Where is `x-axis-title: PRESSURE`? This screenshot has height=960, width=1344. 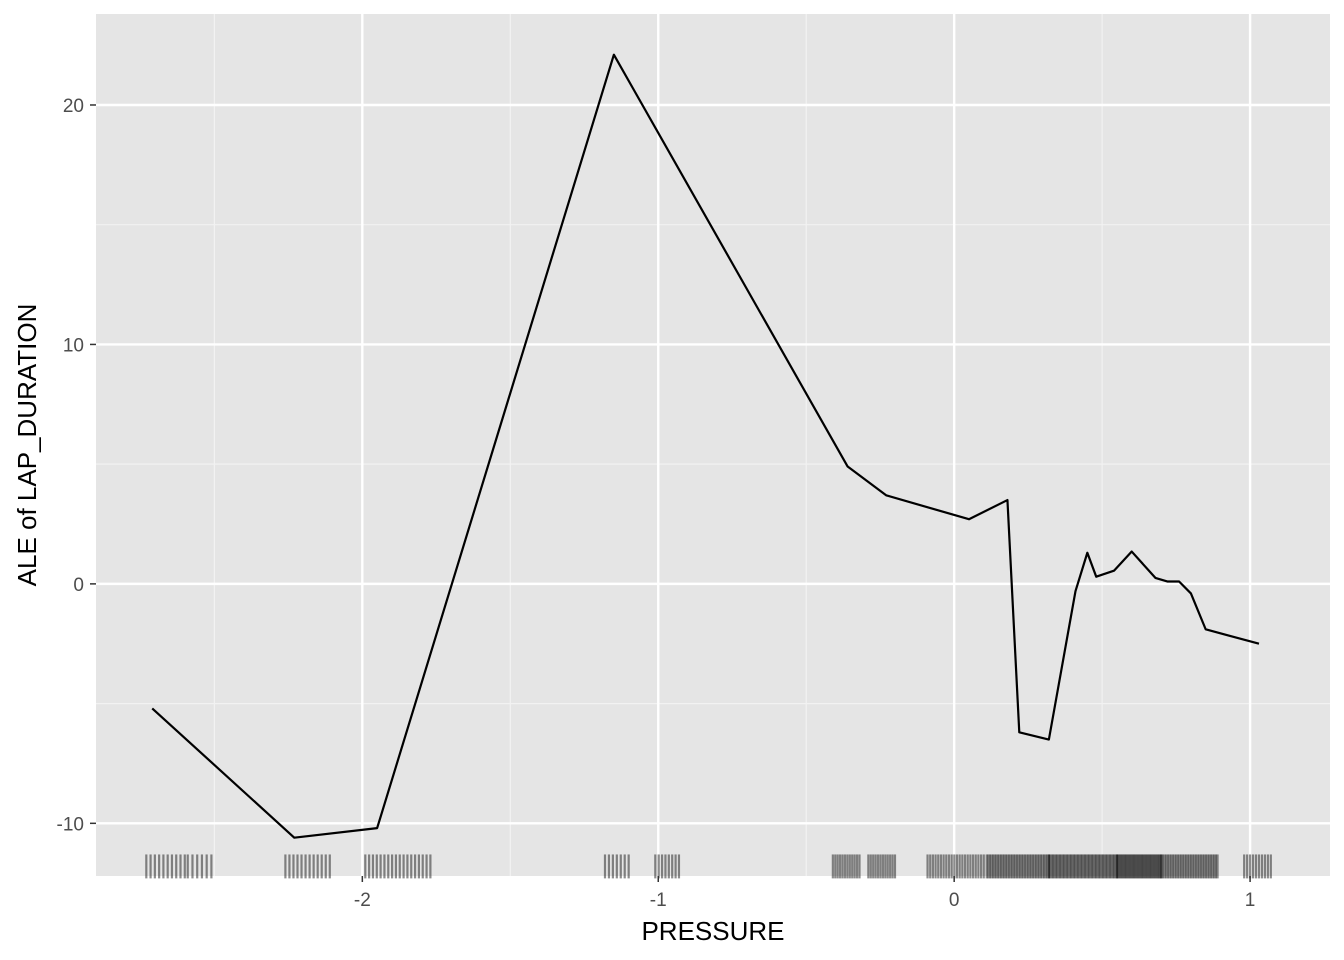
x-axis-title: PRESSURE is located at coordinates (712, 931).